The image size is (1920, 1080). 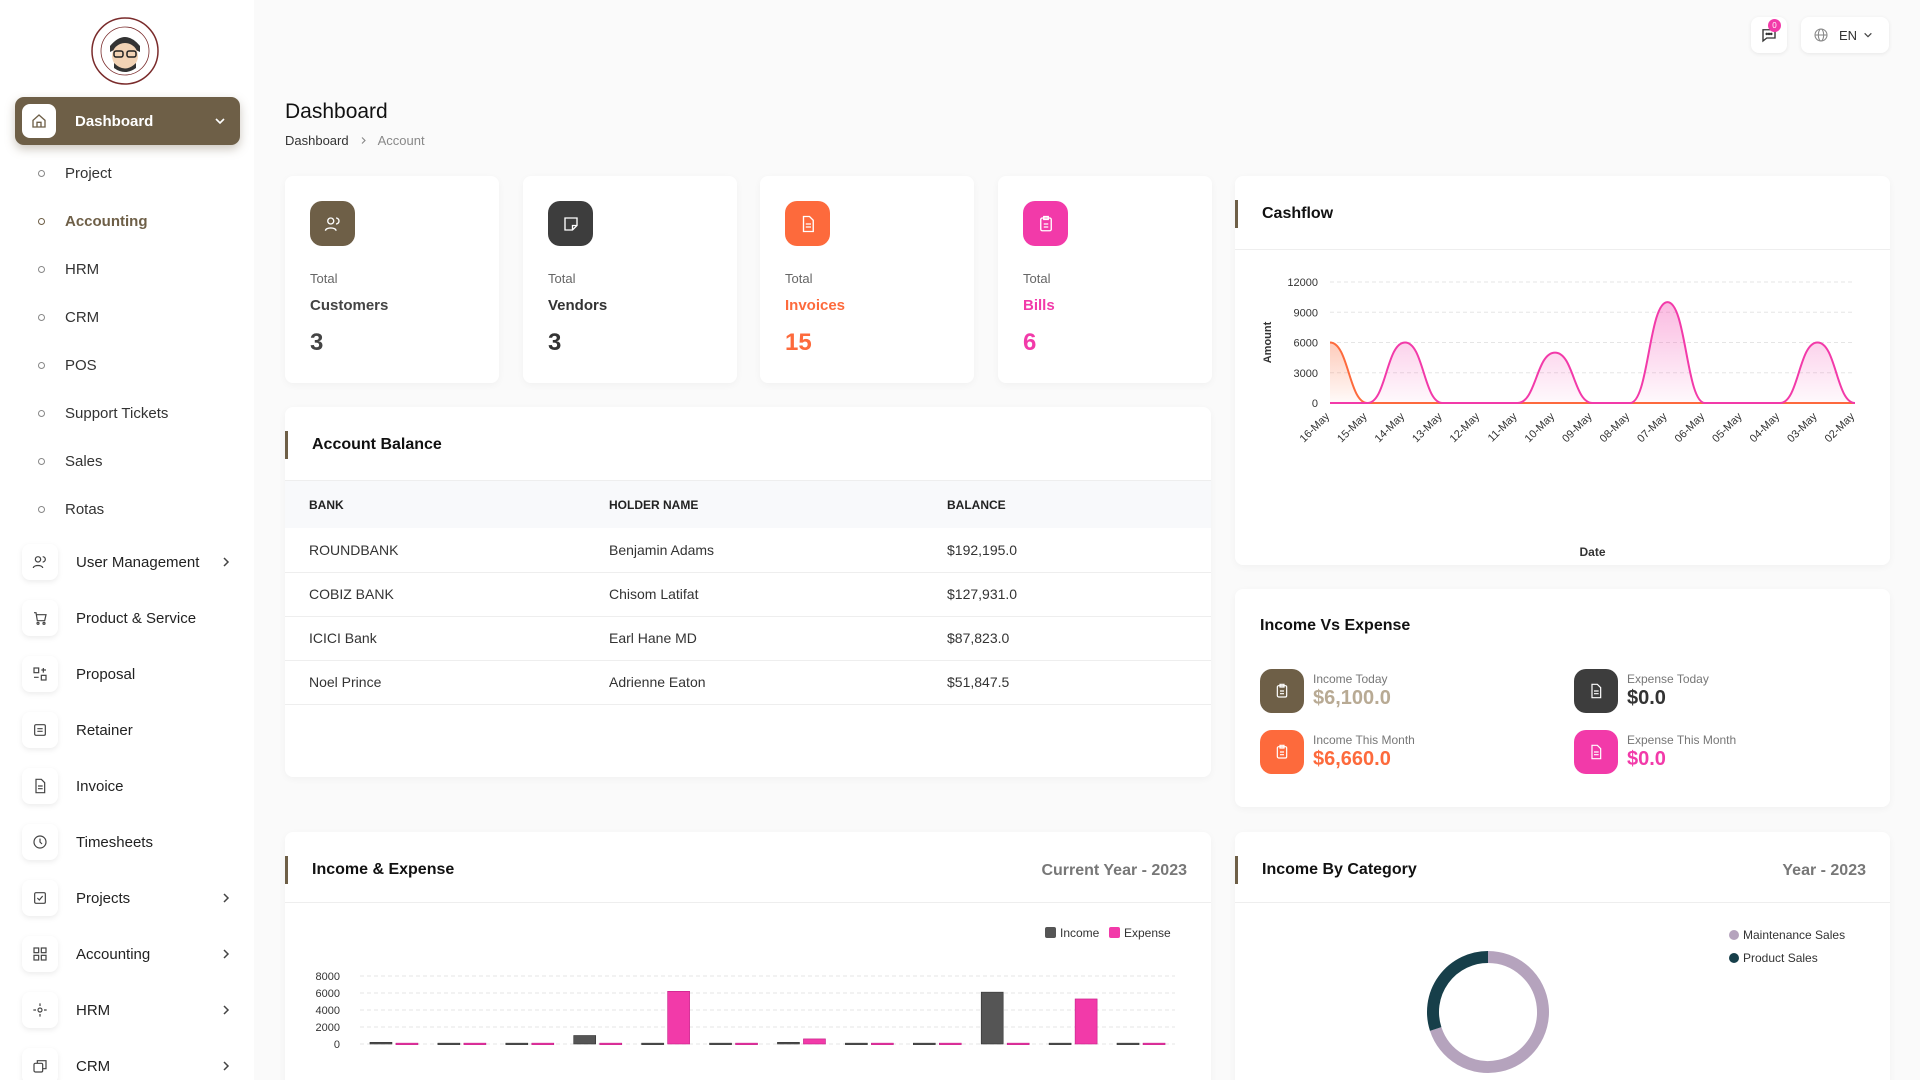 What do you see at coordinates (1596, 691) in the screenshot?
I see `invoice-icon` at bounding box center [1596, 691].